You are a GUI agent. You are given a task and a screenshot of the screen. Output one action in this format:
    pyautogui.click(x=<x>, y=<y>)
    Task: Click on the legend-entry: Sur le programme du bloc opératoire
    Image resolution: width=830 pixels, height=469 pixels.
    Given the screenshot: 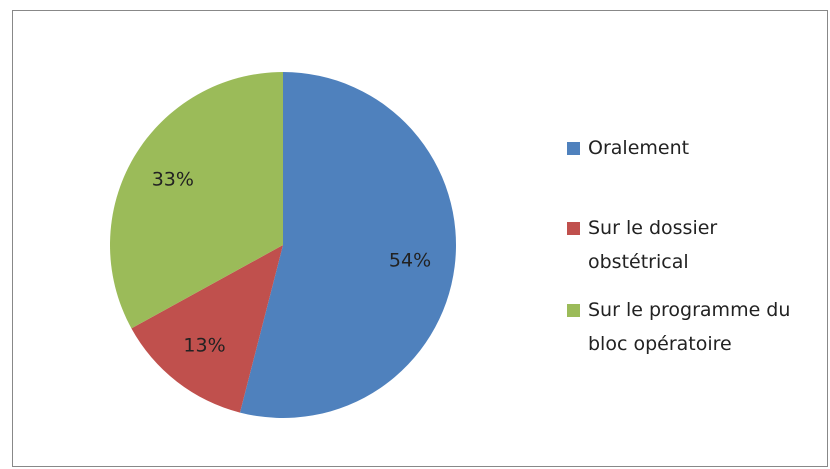 What is the action you would take?
    pyautogui.click(x=694, y=327)
    